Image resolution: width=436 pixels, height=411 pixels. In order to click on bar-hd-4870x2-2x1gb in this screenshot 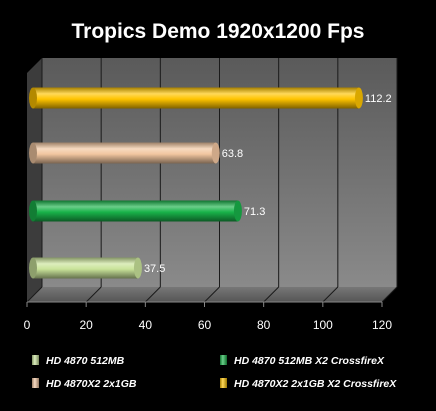, I will do `click(124, 153)`.